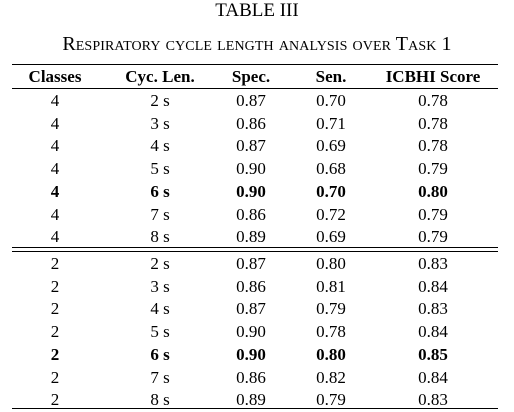 This screenshot has width=514, height=412. Describe the element at coordinates (433, 76) in the screenshot. I see `header-icbhi-score: ICBHI Score` at that location.